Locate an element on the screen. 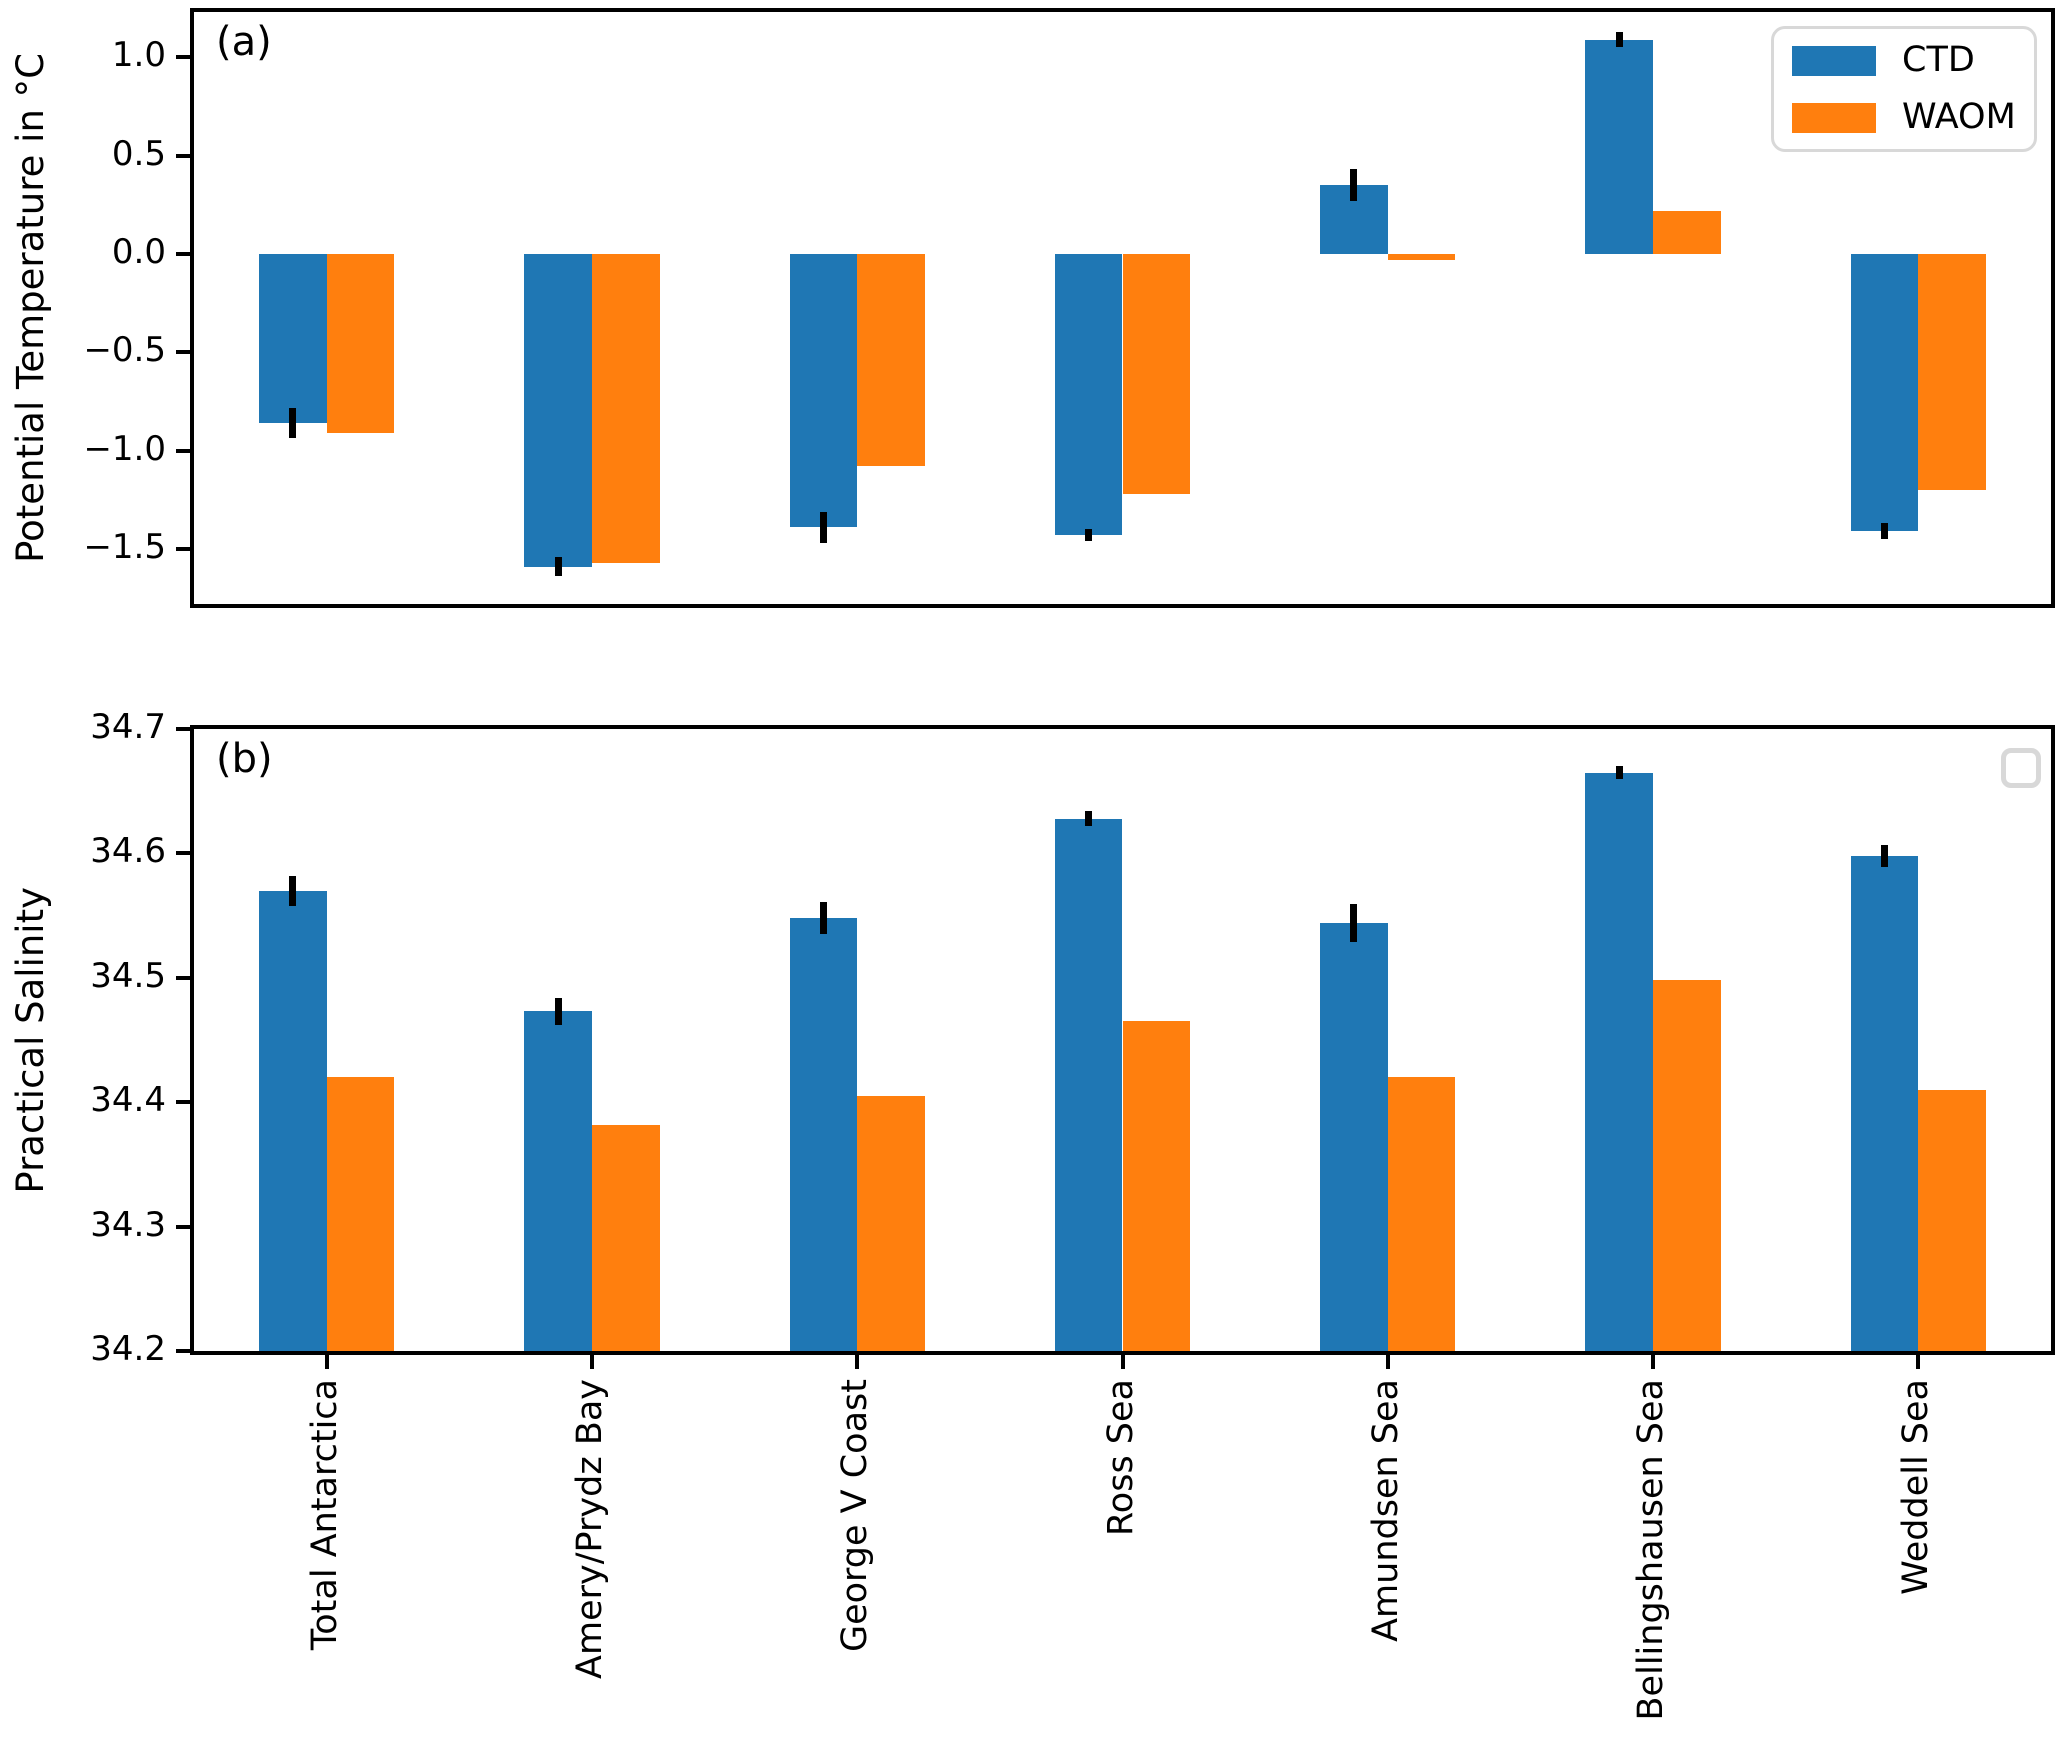 This screenshot has width=2067, height=1753. y-tick-label: 34.7 is located at coordinates (128, 727).